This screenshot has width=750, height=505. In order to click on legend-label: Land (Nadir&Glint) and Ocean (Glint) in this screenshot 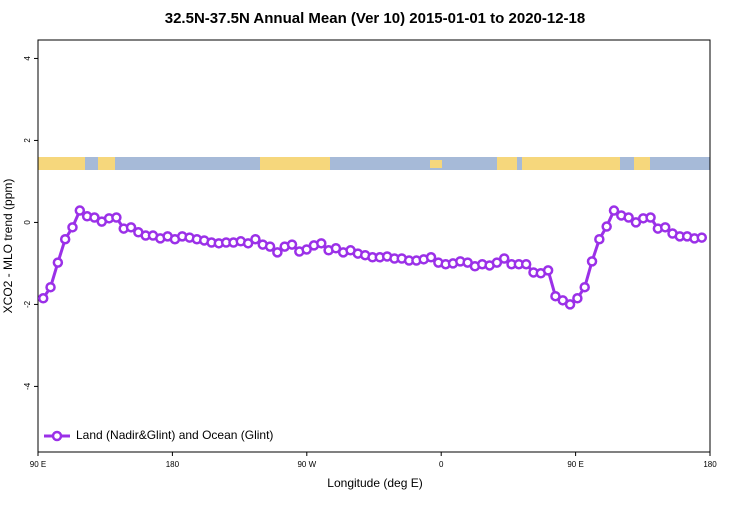, I will do `click(174, 435)`.